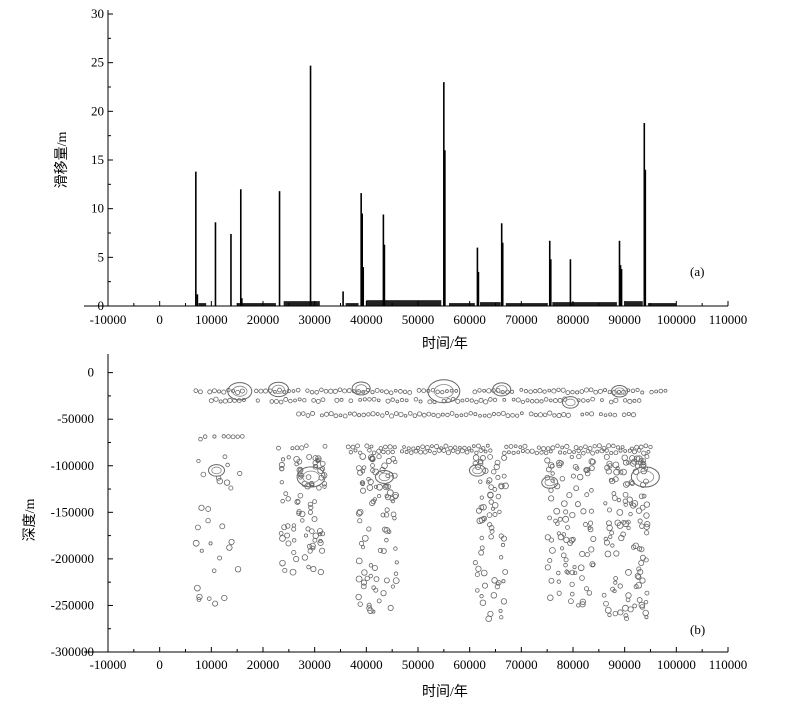 This screenshot has height=712, width=796. Describe the element at coordinates (263, 319) in the screenshot. I see `panel-a-x-tick-label-3: 20000` at that location.